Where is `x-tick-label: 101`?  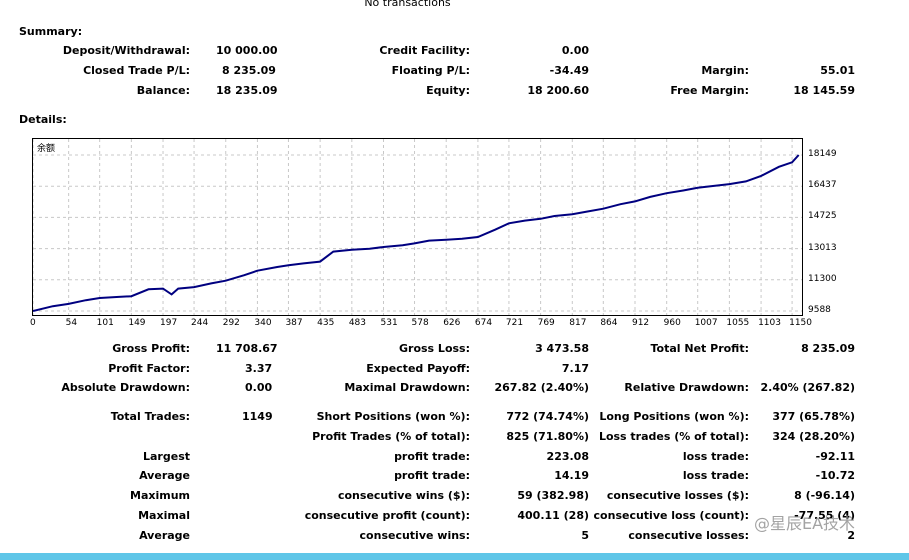 x-tick-label: 101 is located at coordinates (105, 323).